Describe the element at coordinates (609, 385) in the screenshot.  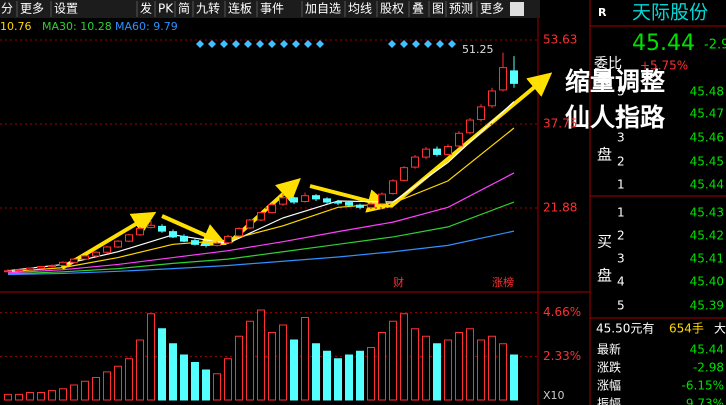
I see `stat-label: 涨幅` at that location.